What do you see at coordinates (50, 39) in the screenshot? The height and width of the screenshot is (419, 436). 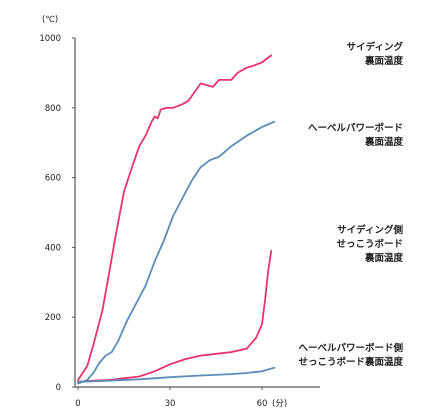 I see `y-tick-label: 1000` at bounding box center [50, 39].